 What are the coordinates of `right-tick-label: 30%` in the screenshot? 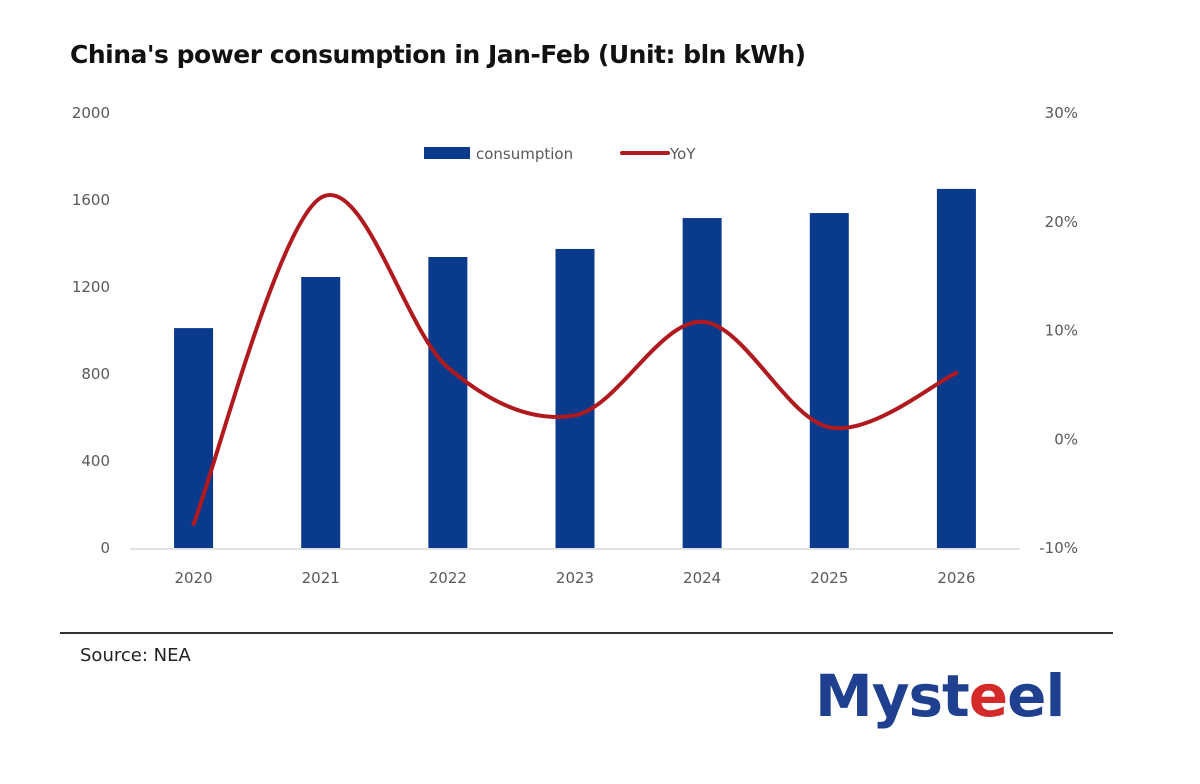 It's located at (1061, 113).